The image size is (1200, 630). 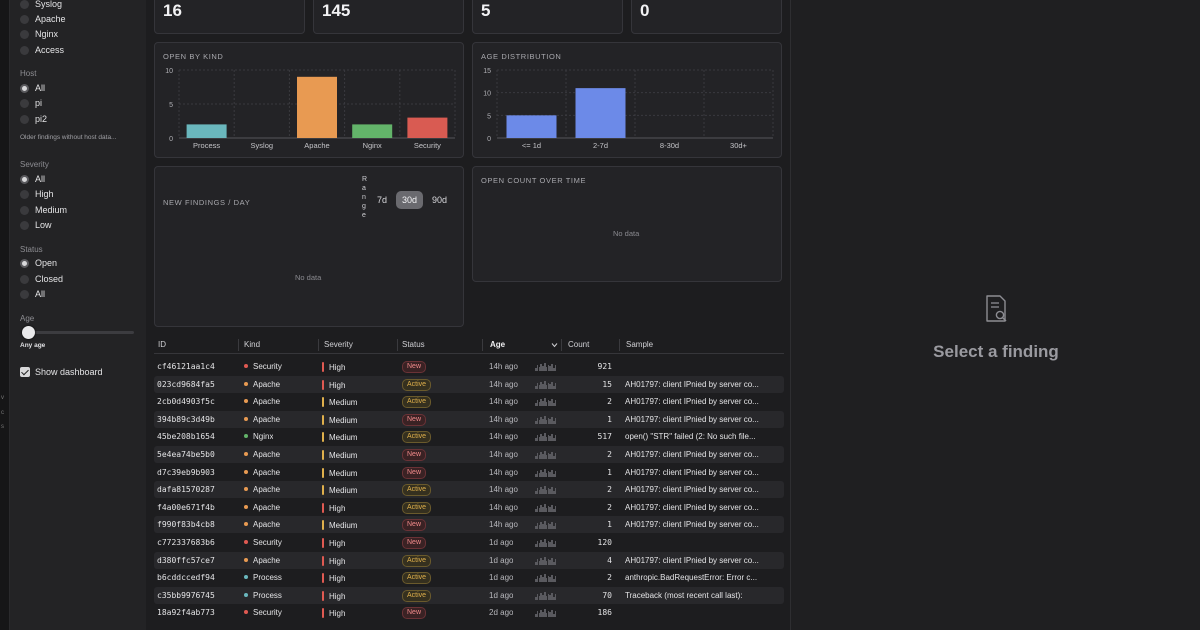 What do you see at coordinates (554, 345) in the screenshot?
I see `sort-chevron-down-icon` at bounding box center [554, 345].